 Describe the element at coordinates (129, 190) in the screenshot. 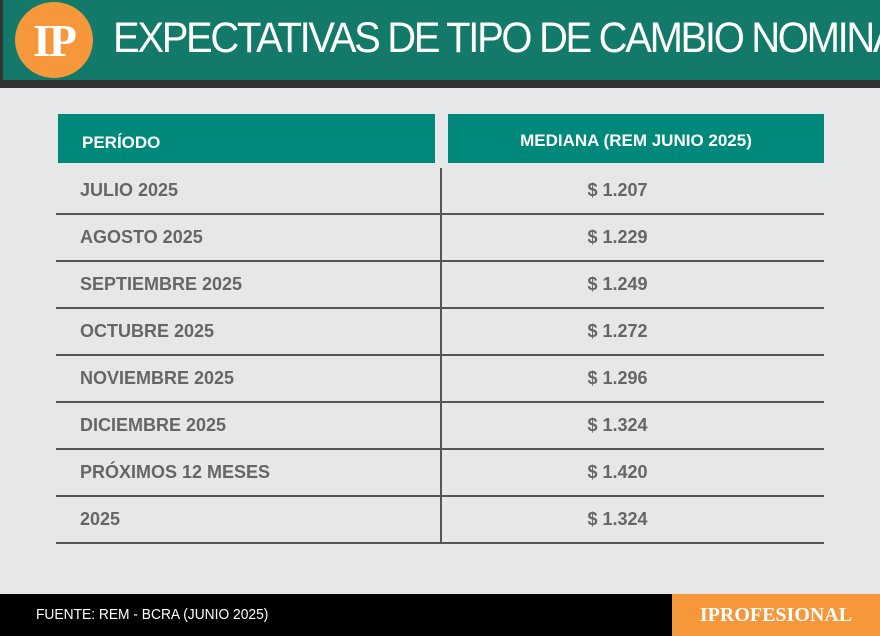

I see `period-cell: JULIO 2025` at that location.